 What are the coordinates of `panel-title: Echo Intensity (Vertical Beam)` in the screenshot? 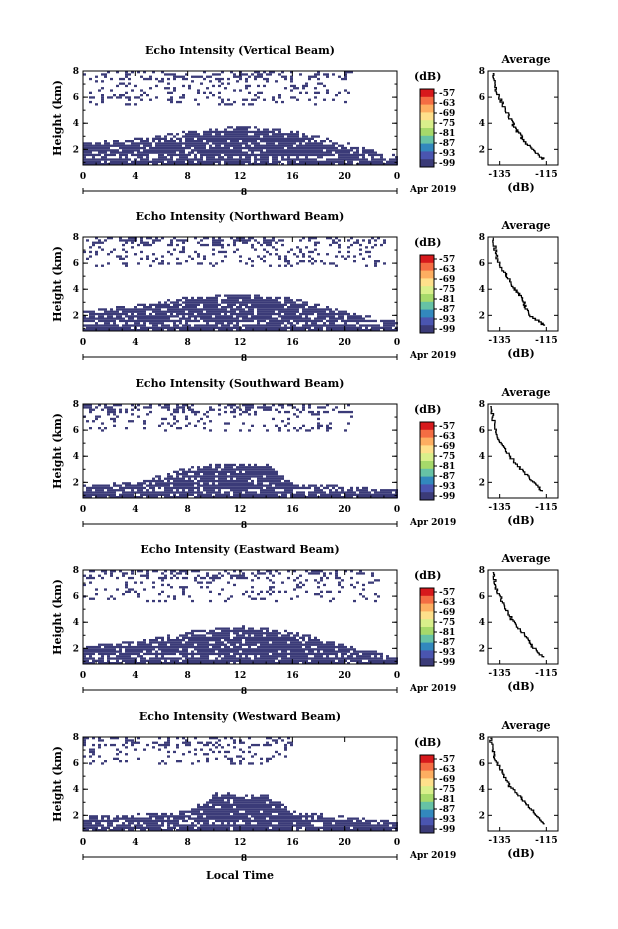 It's located at (240, 50).